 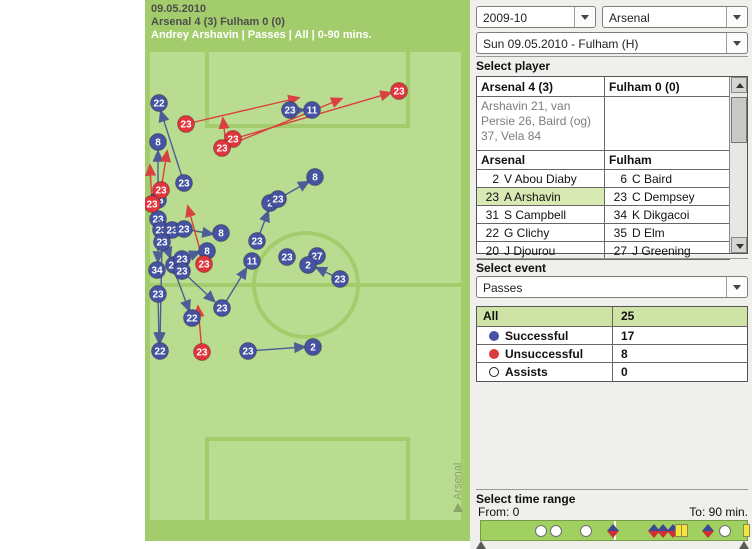 I want to click on event-dropdown-arrow-icon, so click(x=736, y=287).